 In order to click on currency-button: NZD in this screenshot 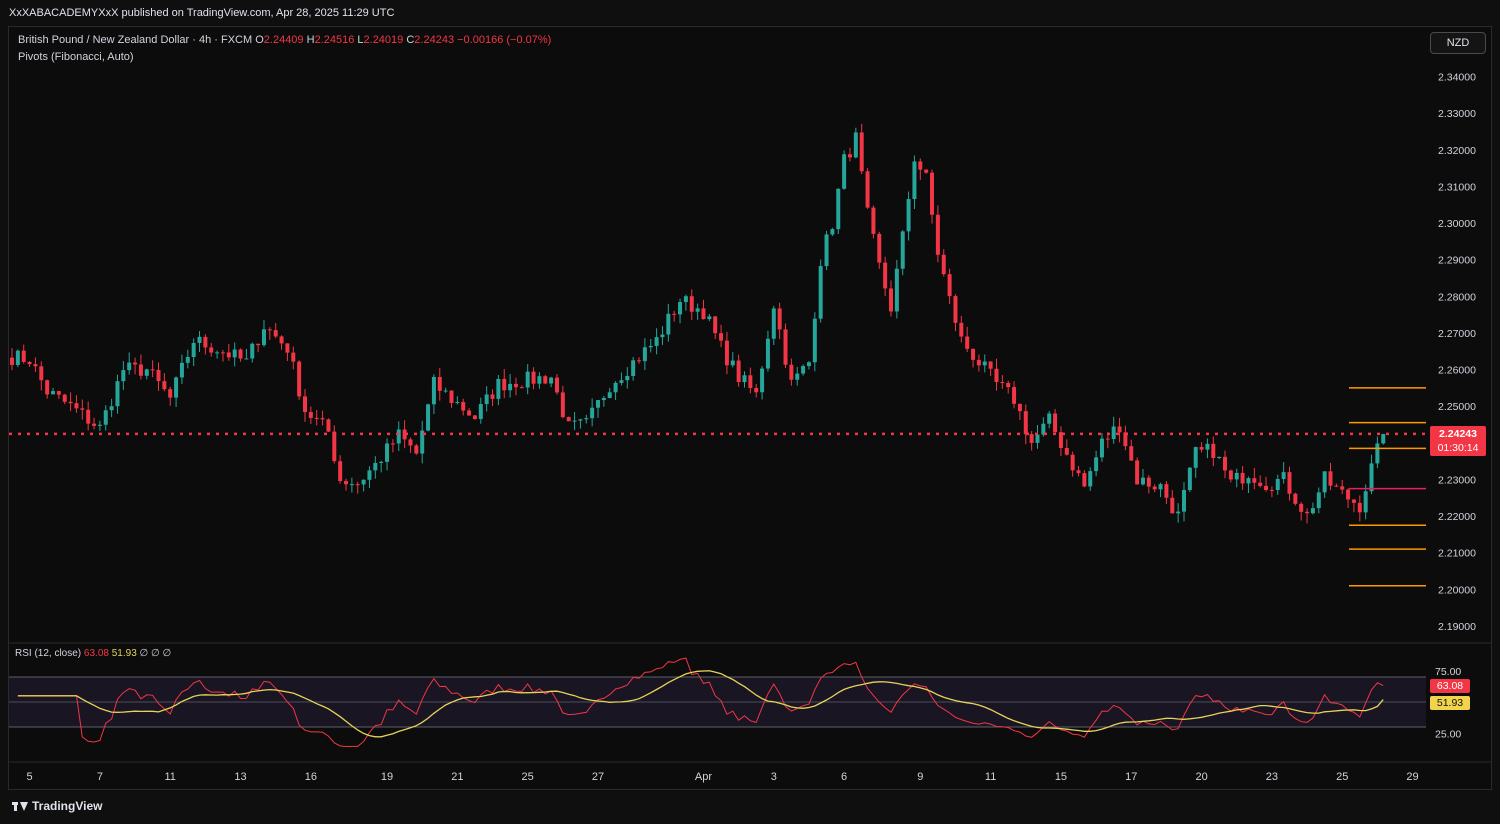, I will do `click(1458, 43)`.